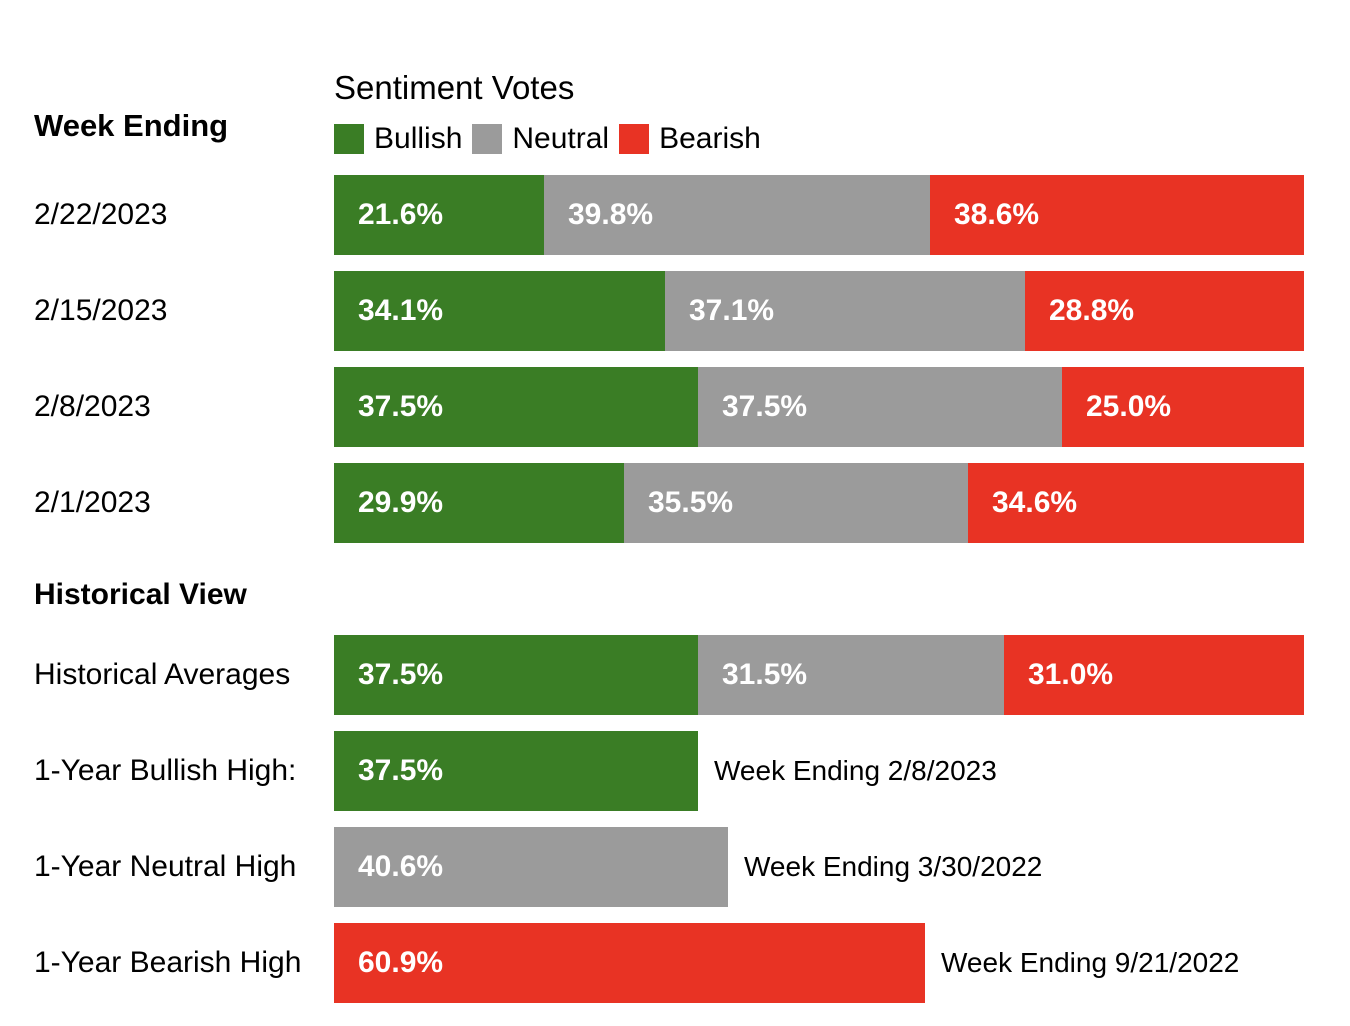 Image resolution: width=1350 pixels, height=1026 pixels. I want to click on legend: Bullish Neutral Bearish, so click(552, 139).